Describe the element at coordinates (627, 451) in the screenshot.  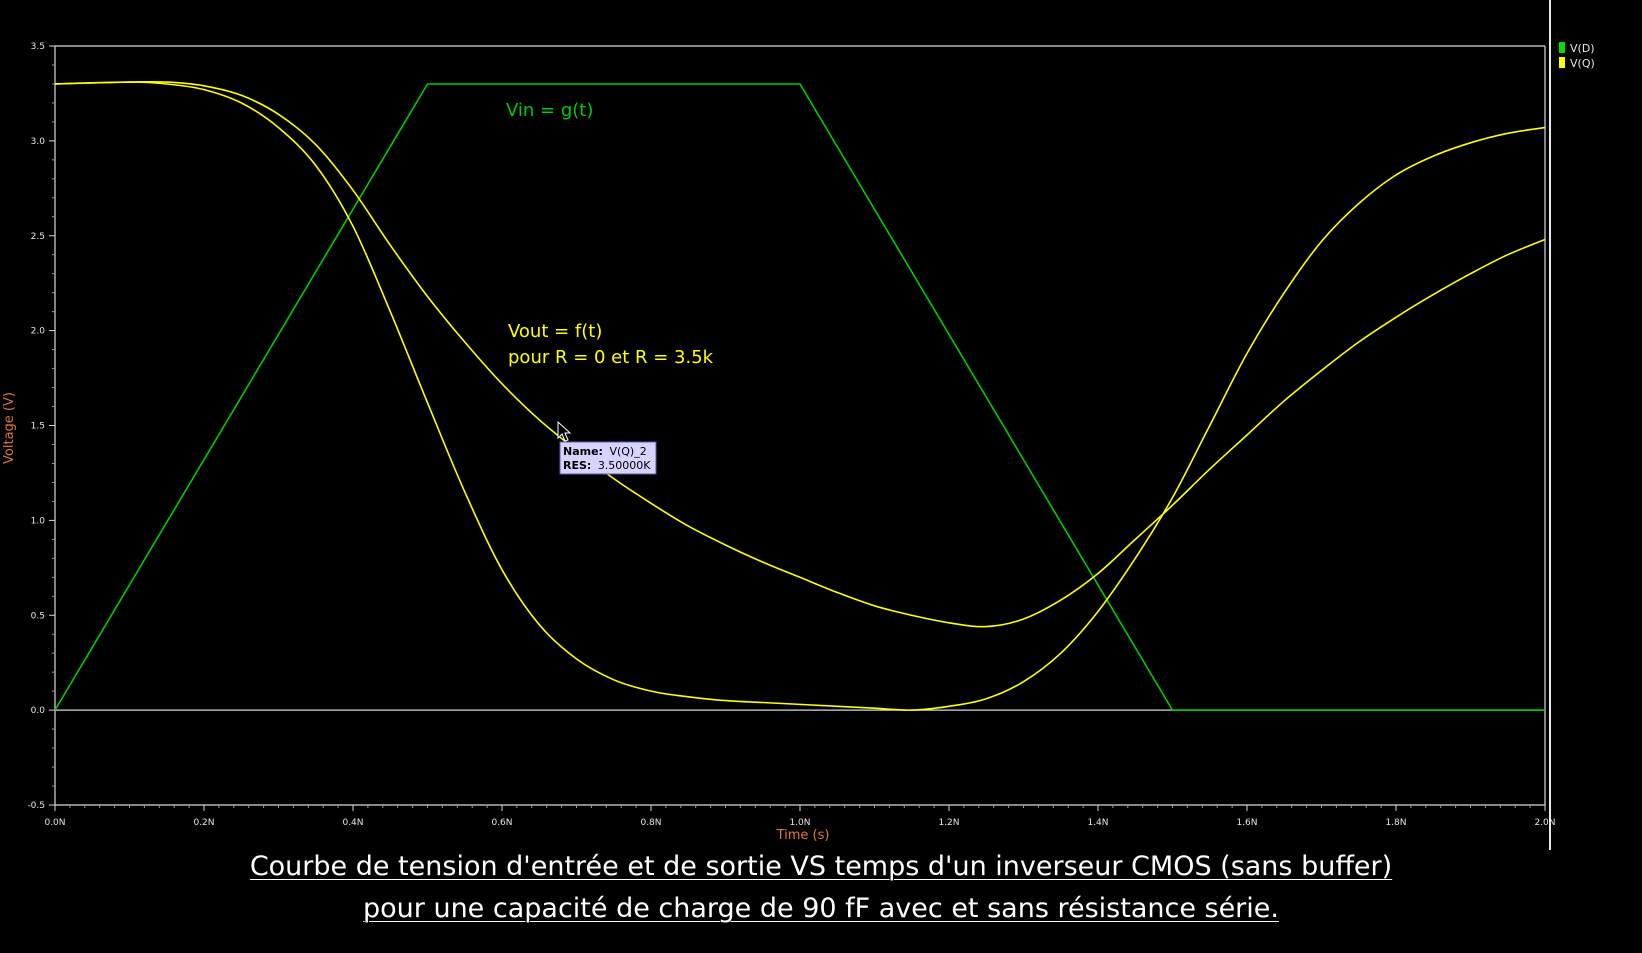
I see `tooltip-name-value: V(Q)_2` at that location.